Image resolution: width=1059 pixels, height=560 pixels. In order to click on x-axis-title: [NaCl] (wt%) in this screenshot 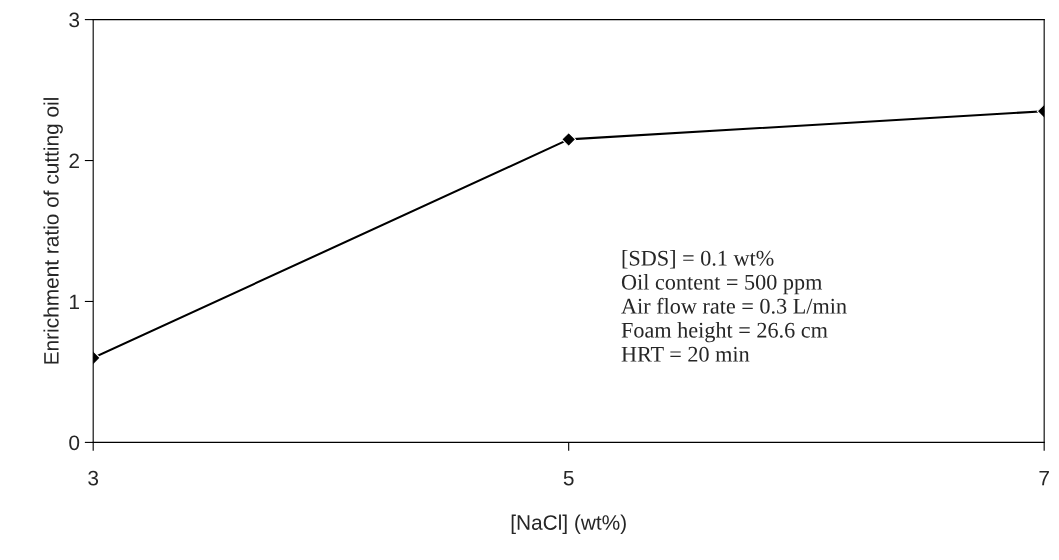, I will do `click(568, 524)`.